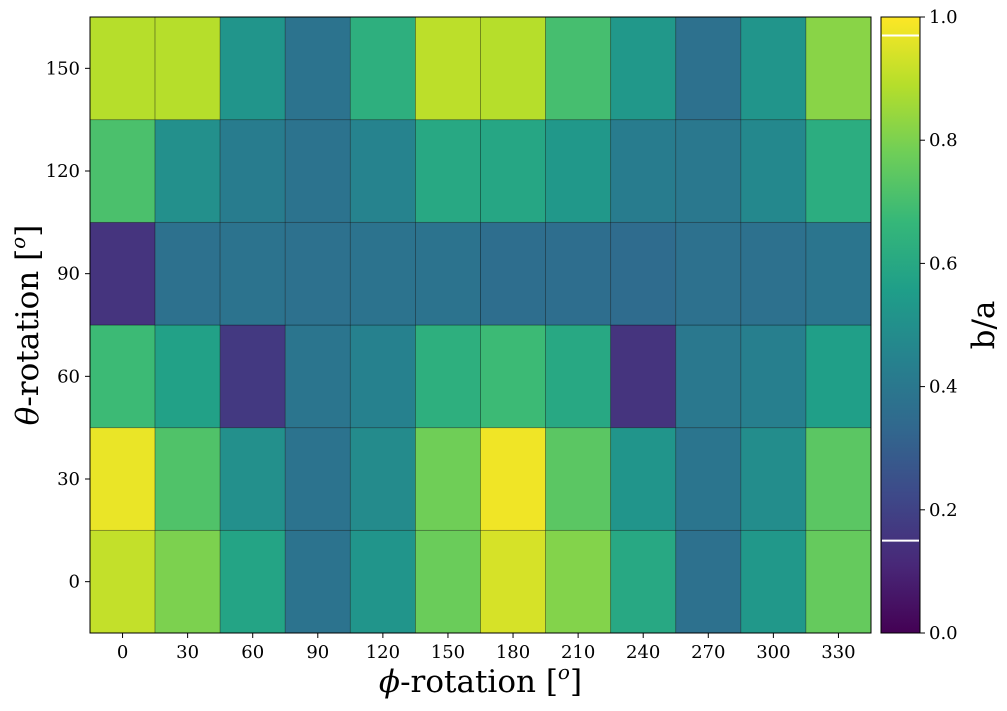  Describe the element at coordinates (122, 652) in the screenshot. I see `x-tick-label: 0` at that location.